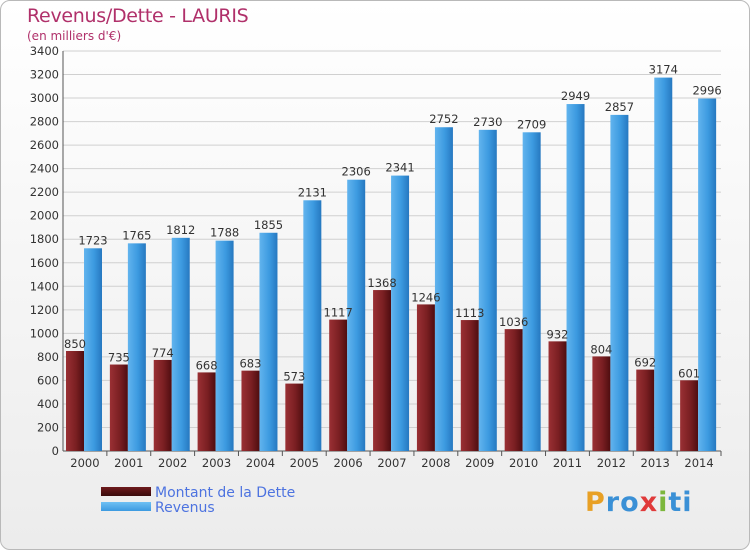  Describe the element at coordinates (663, 70) in the screenshot. I see `data-label-revenus: 3174` at that location.